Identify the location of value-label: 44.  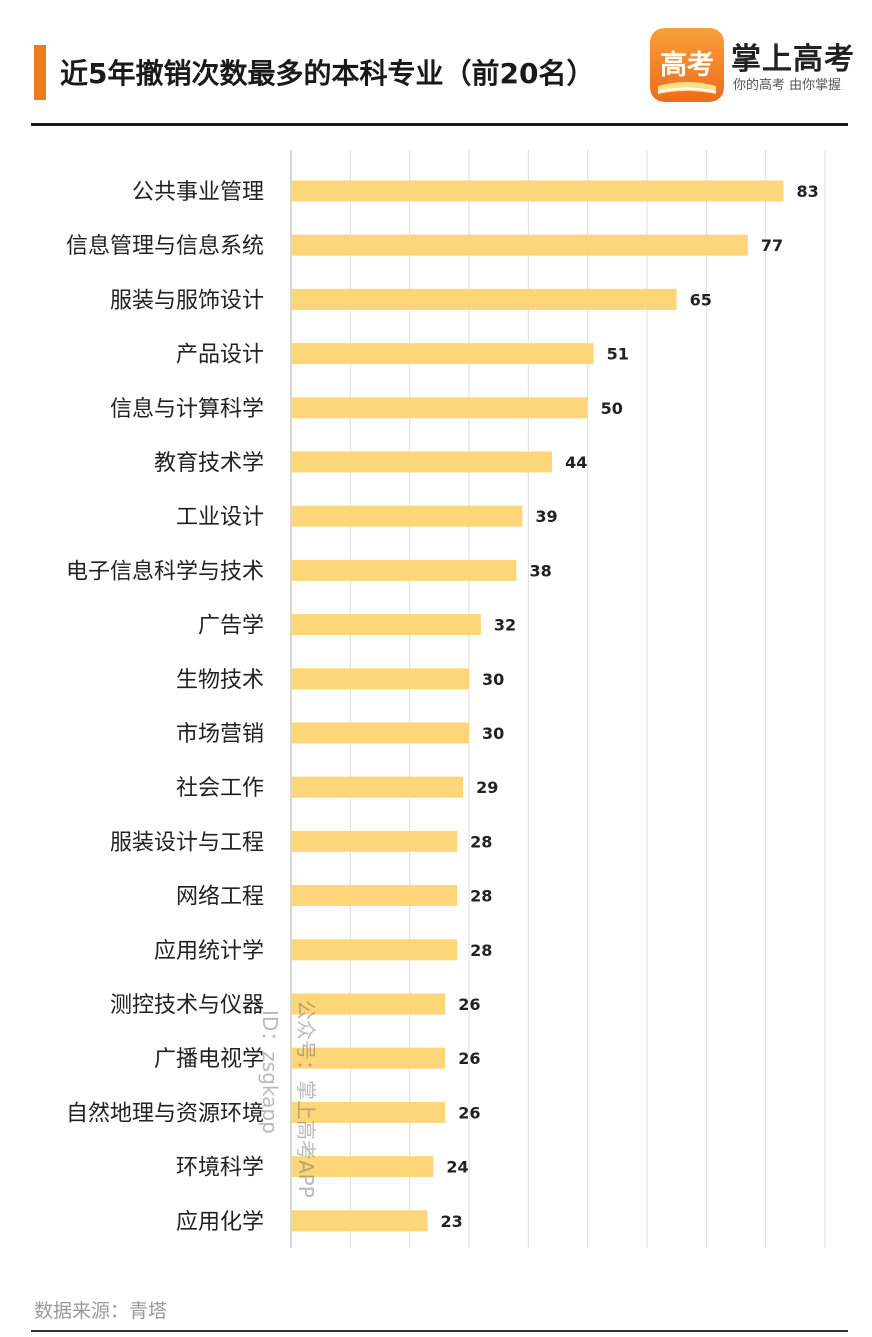
(576, 462).